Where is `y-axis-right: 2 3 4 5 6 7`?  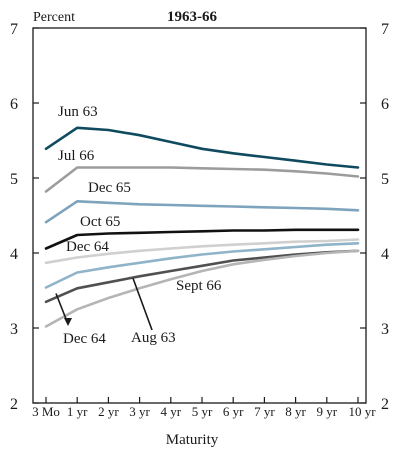
y-axis-right: 2 3 4 5 6 7 is located at coordinates (374, 217).